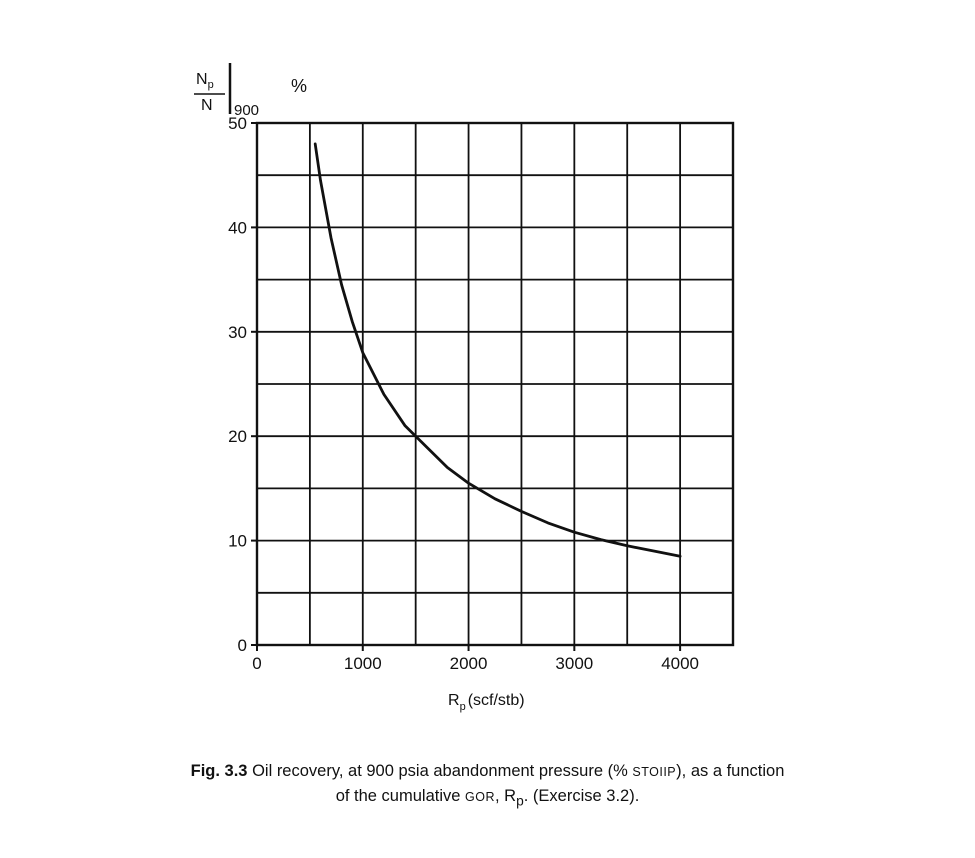  Describe the element at coordinates (654, 772) in the screenshot. I see `caption-stoiip: STOIIP` at that location.